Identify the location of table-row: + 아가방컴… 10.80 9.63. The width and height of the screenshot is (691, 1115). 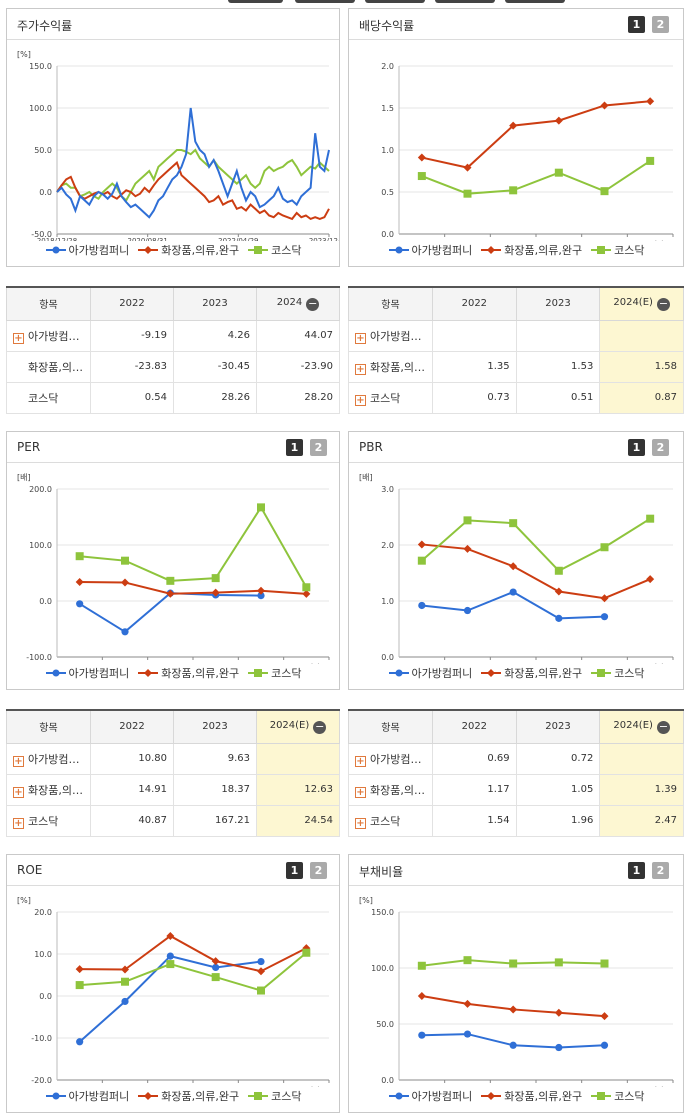
(173, 758).